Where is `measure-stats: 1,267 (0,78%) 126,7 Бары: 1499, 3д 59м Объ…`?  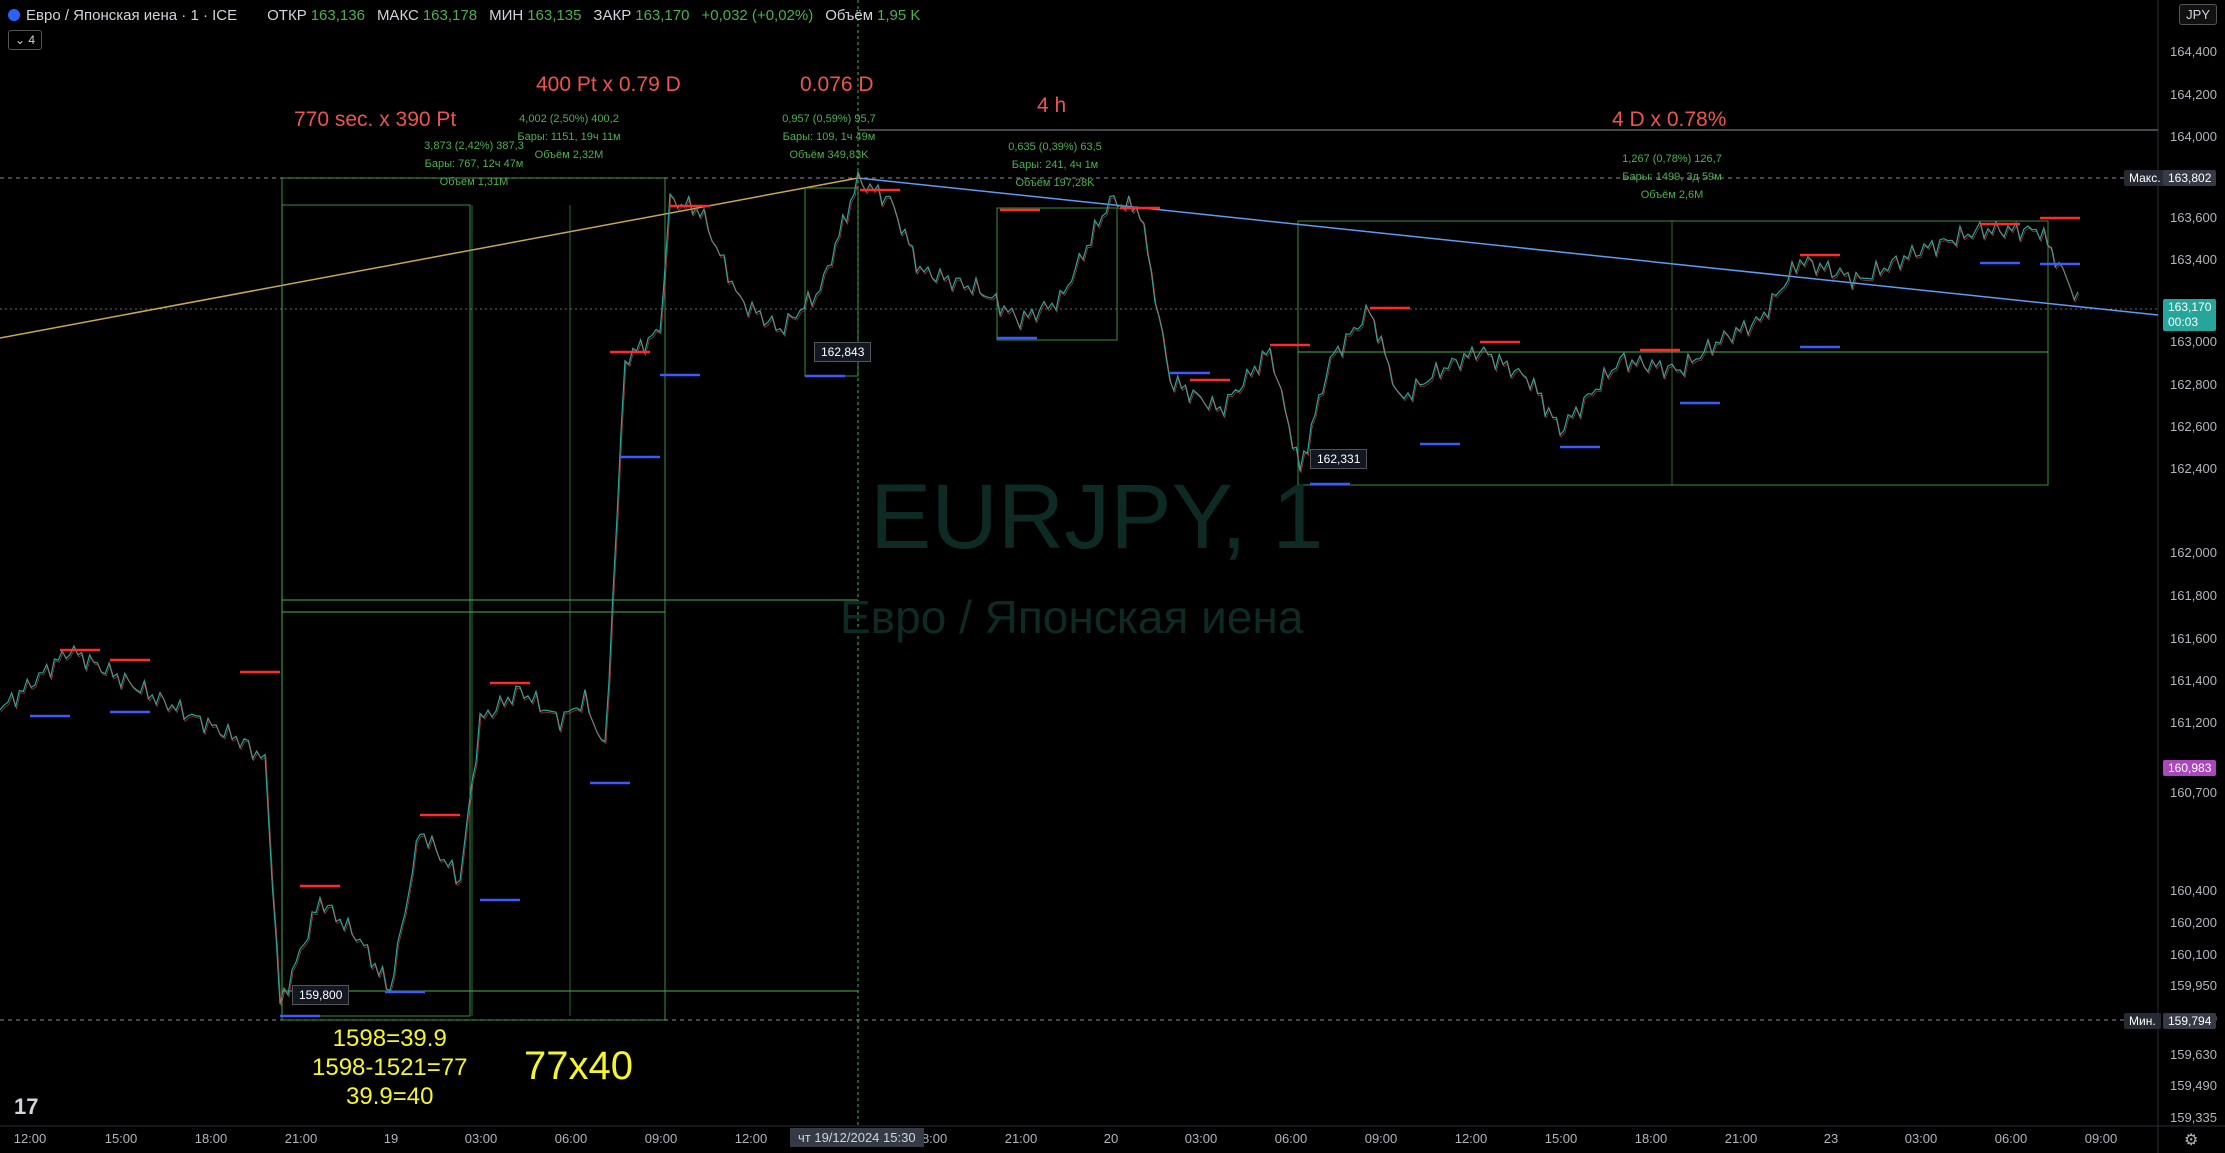
measure-stats: 1,267 (0,78%) 126,7 Бары: 1499, 3д 59м Объ… is located at coordinates (1672, 177).